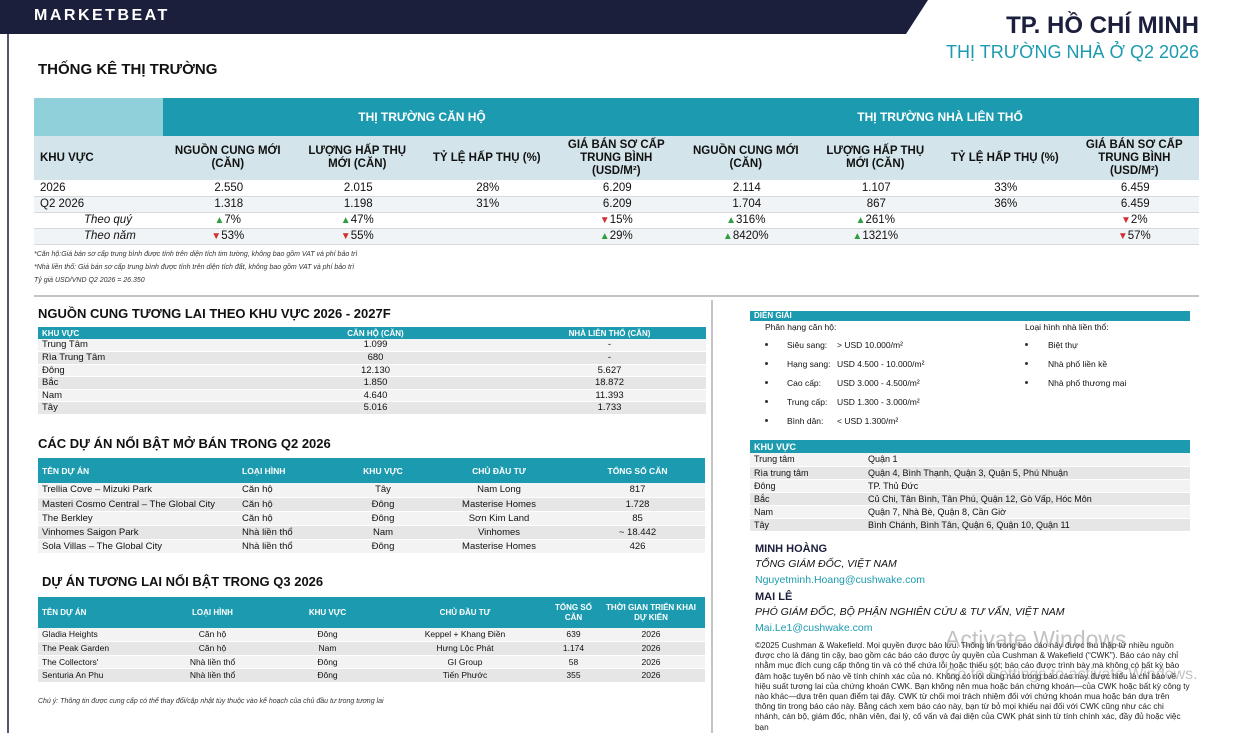  I want to click on data-cell: 18.872, so click(609, 383).